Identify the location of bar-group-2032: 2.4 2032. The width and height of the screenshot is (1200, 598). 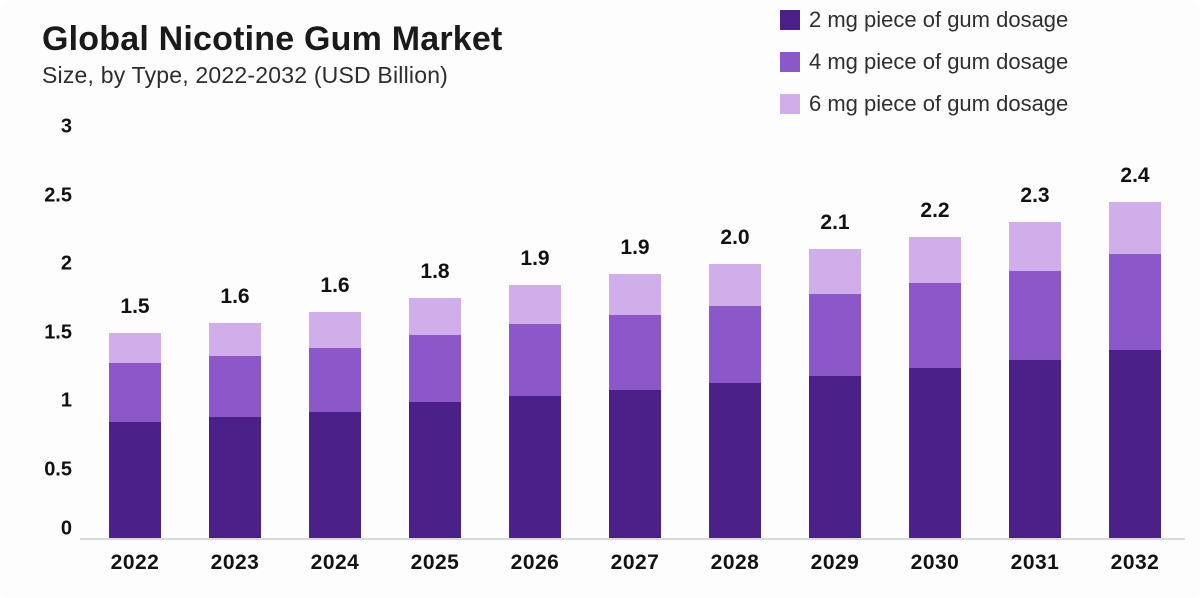
(1135, 299).